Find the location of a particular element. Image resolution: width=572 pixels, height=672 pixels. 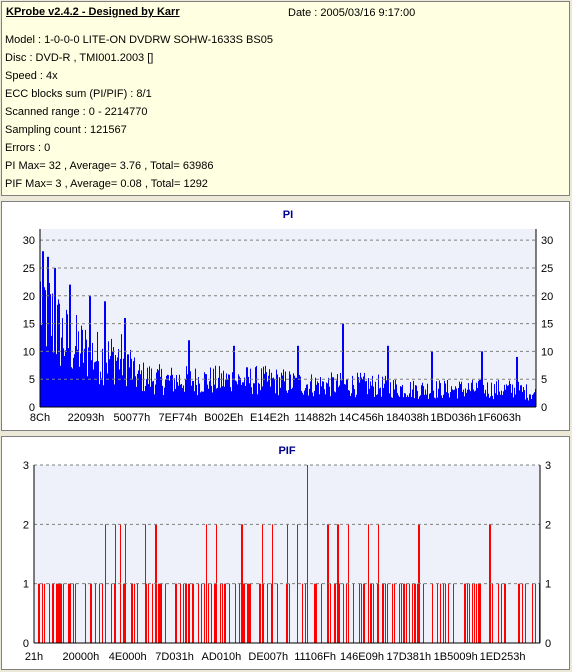

pif-ytick-left: 3 is located at coordinates (26, 466).